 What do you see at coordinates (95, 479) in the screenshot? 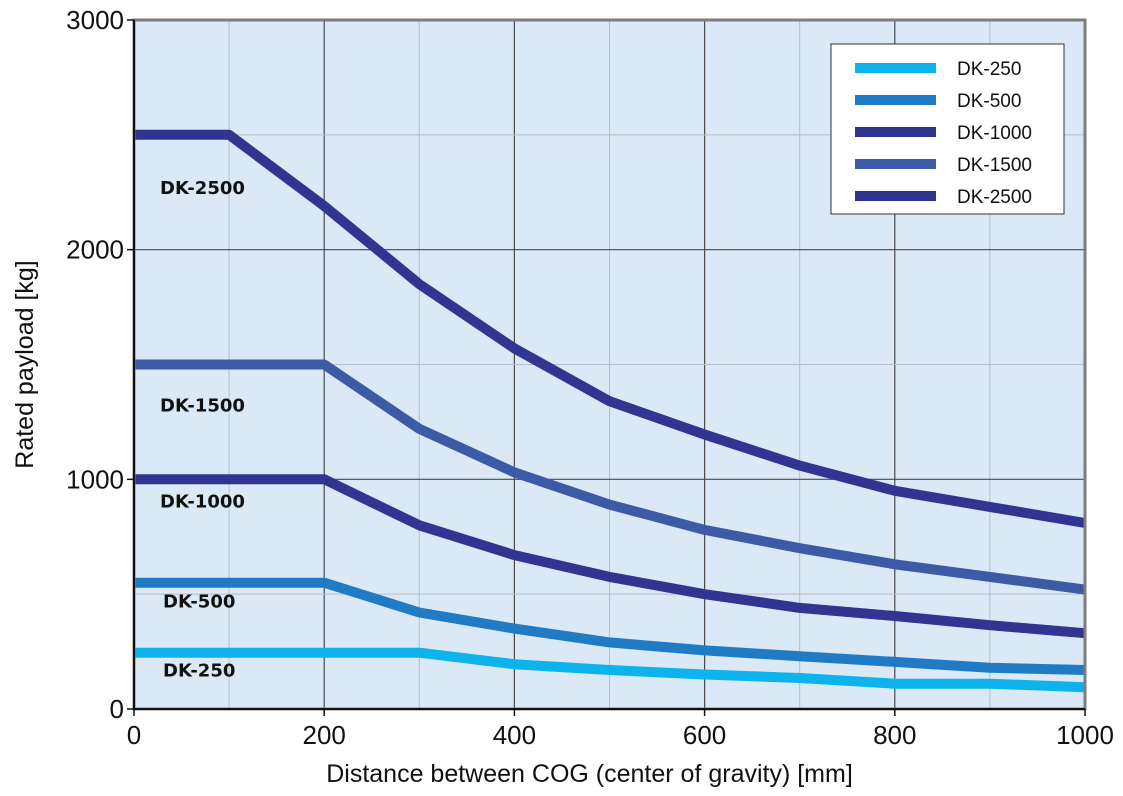
I see `y-tick-label: 1000` at bounding box center [95, 479].